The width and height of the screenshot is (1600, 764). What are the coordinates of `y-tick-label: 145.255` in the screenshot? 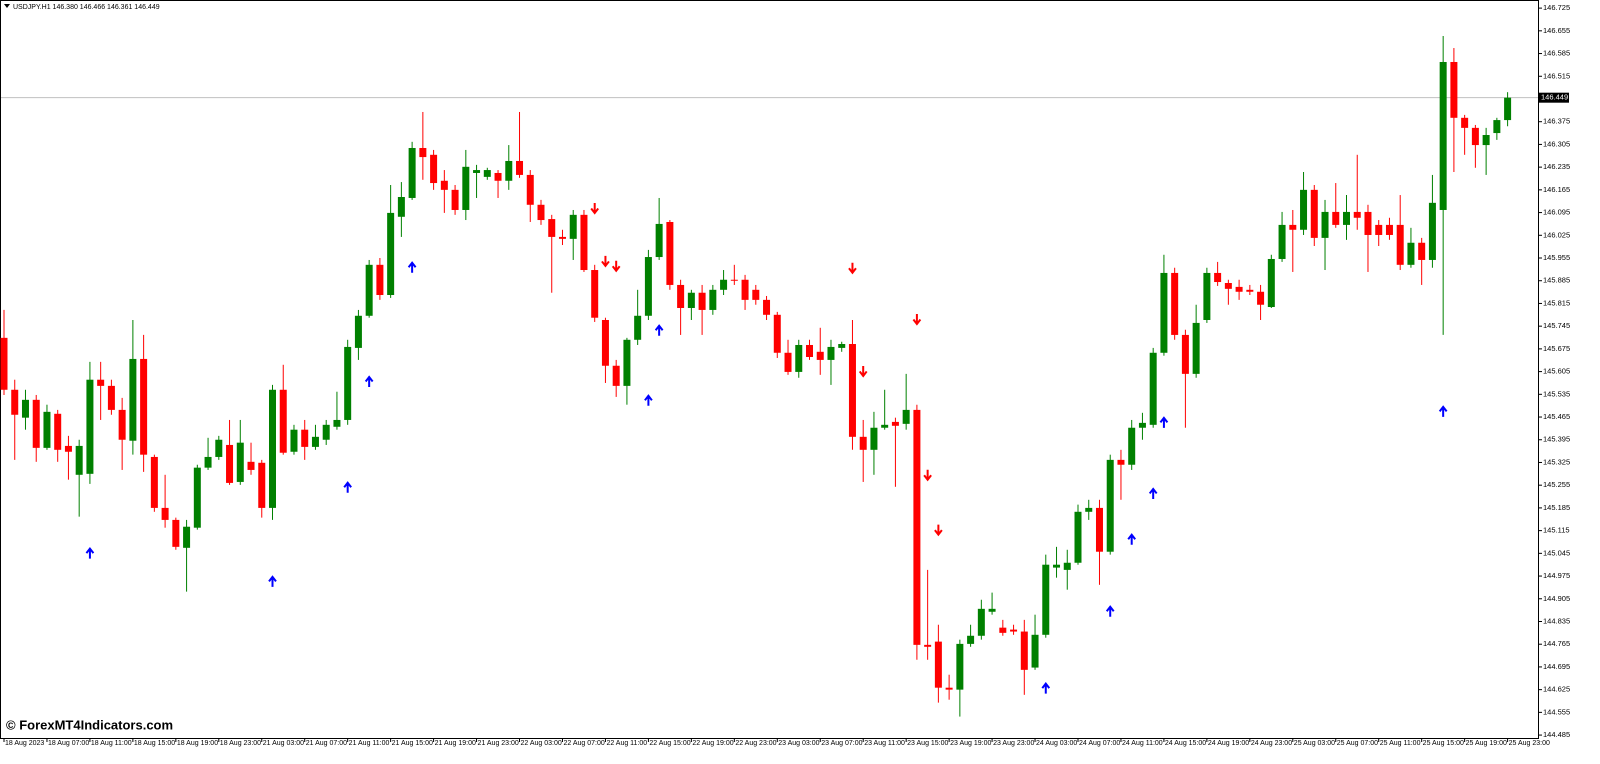 It's located at (1556, 484).